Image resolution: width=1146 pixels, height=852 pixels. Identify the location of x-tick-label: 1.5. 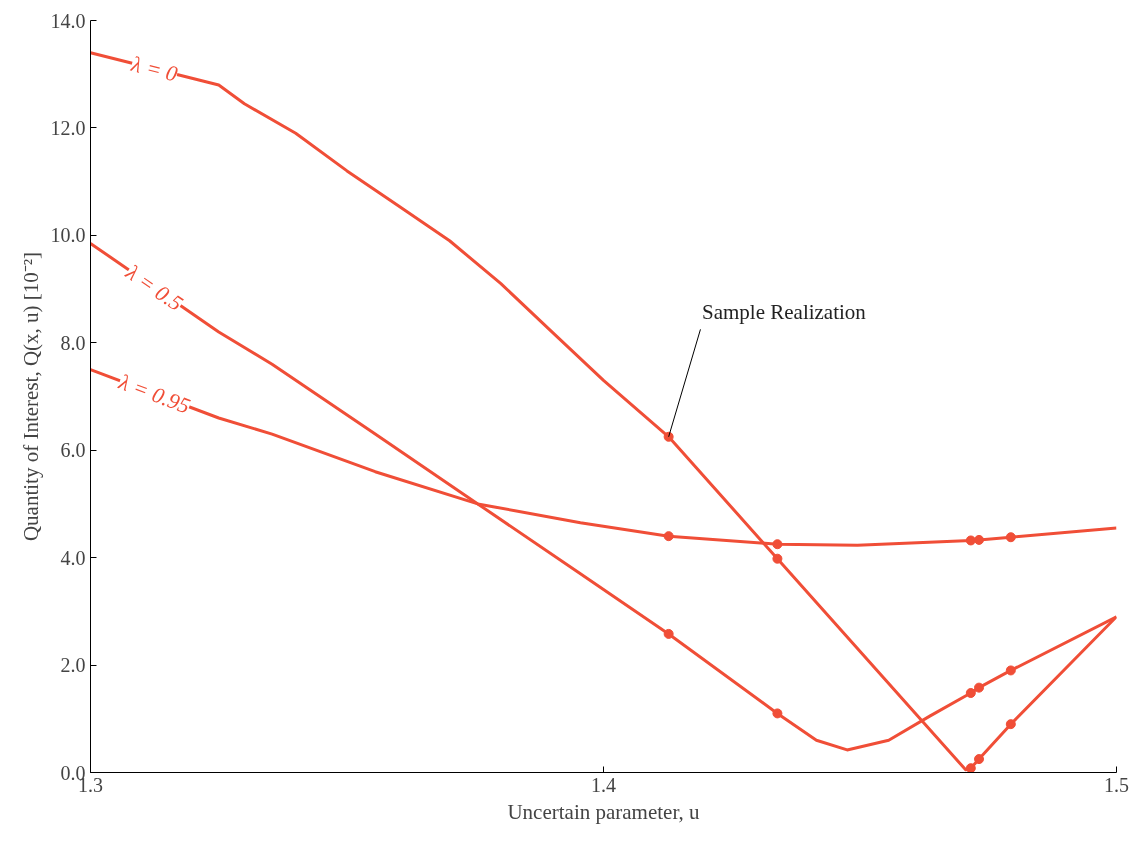
(1116, 784).